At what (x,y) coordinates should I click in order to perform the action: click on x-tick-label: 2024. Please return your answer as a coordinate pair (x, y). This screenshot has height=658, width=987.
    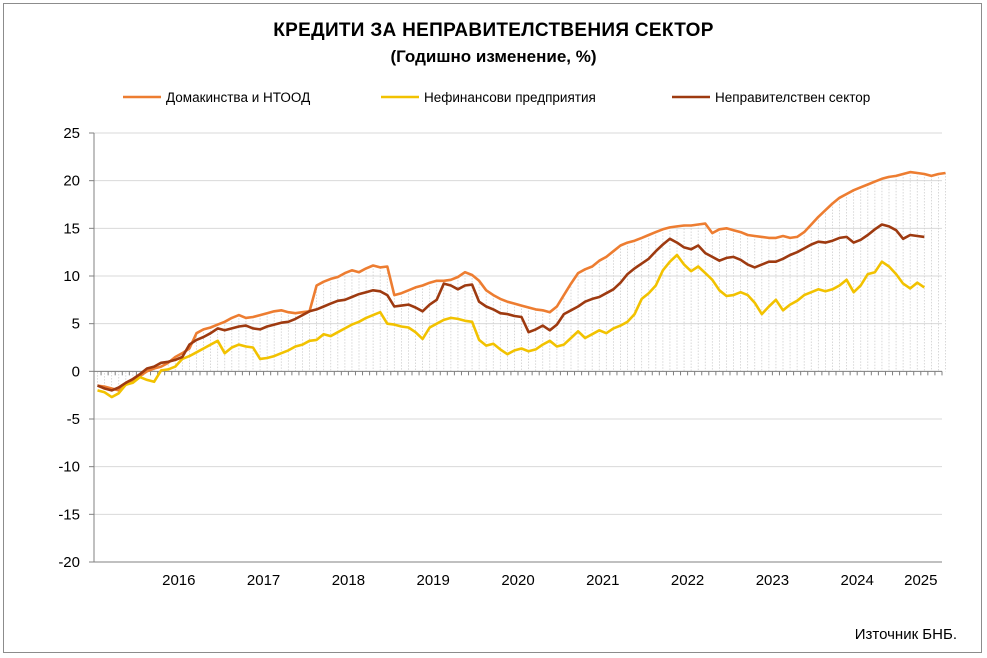
    Looking at the image, I should click on (857, 580).